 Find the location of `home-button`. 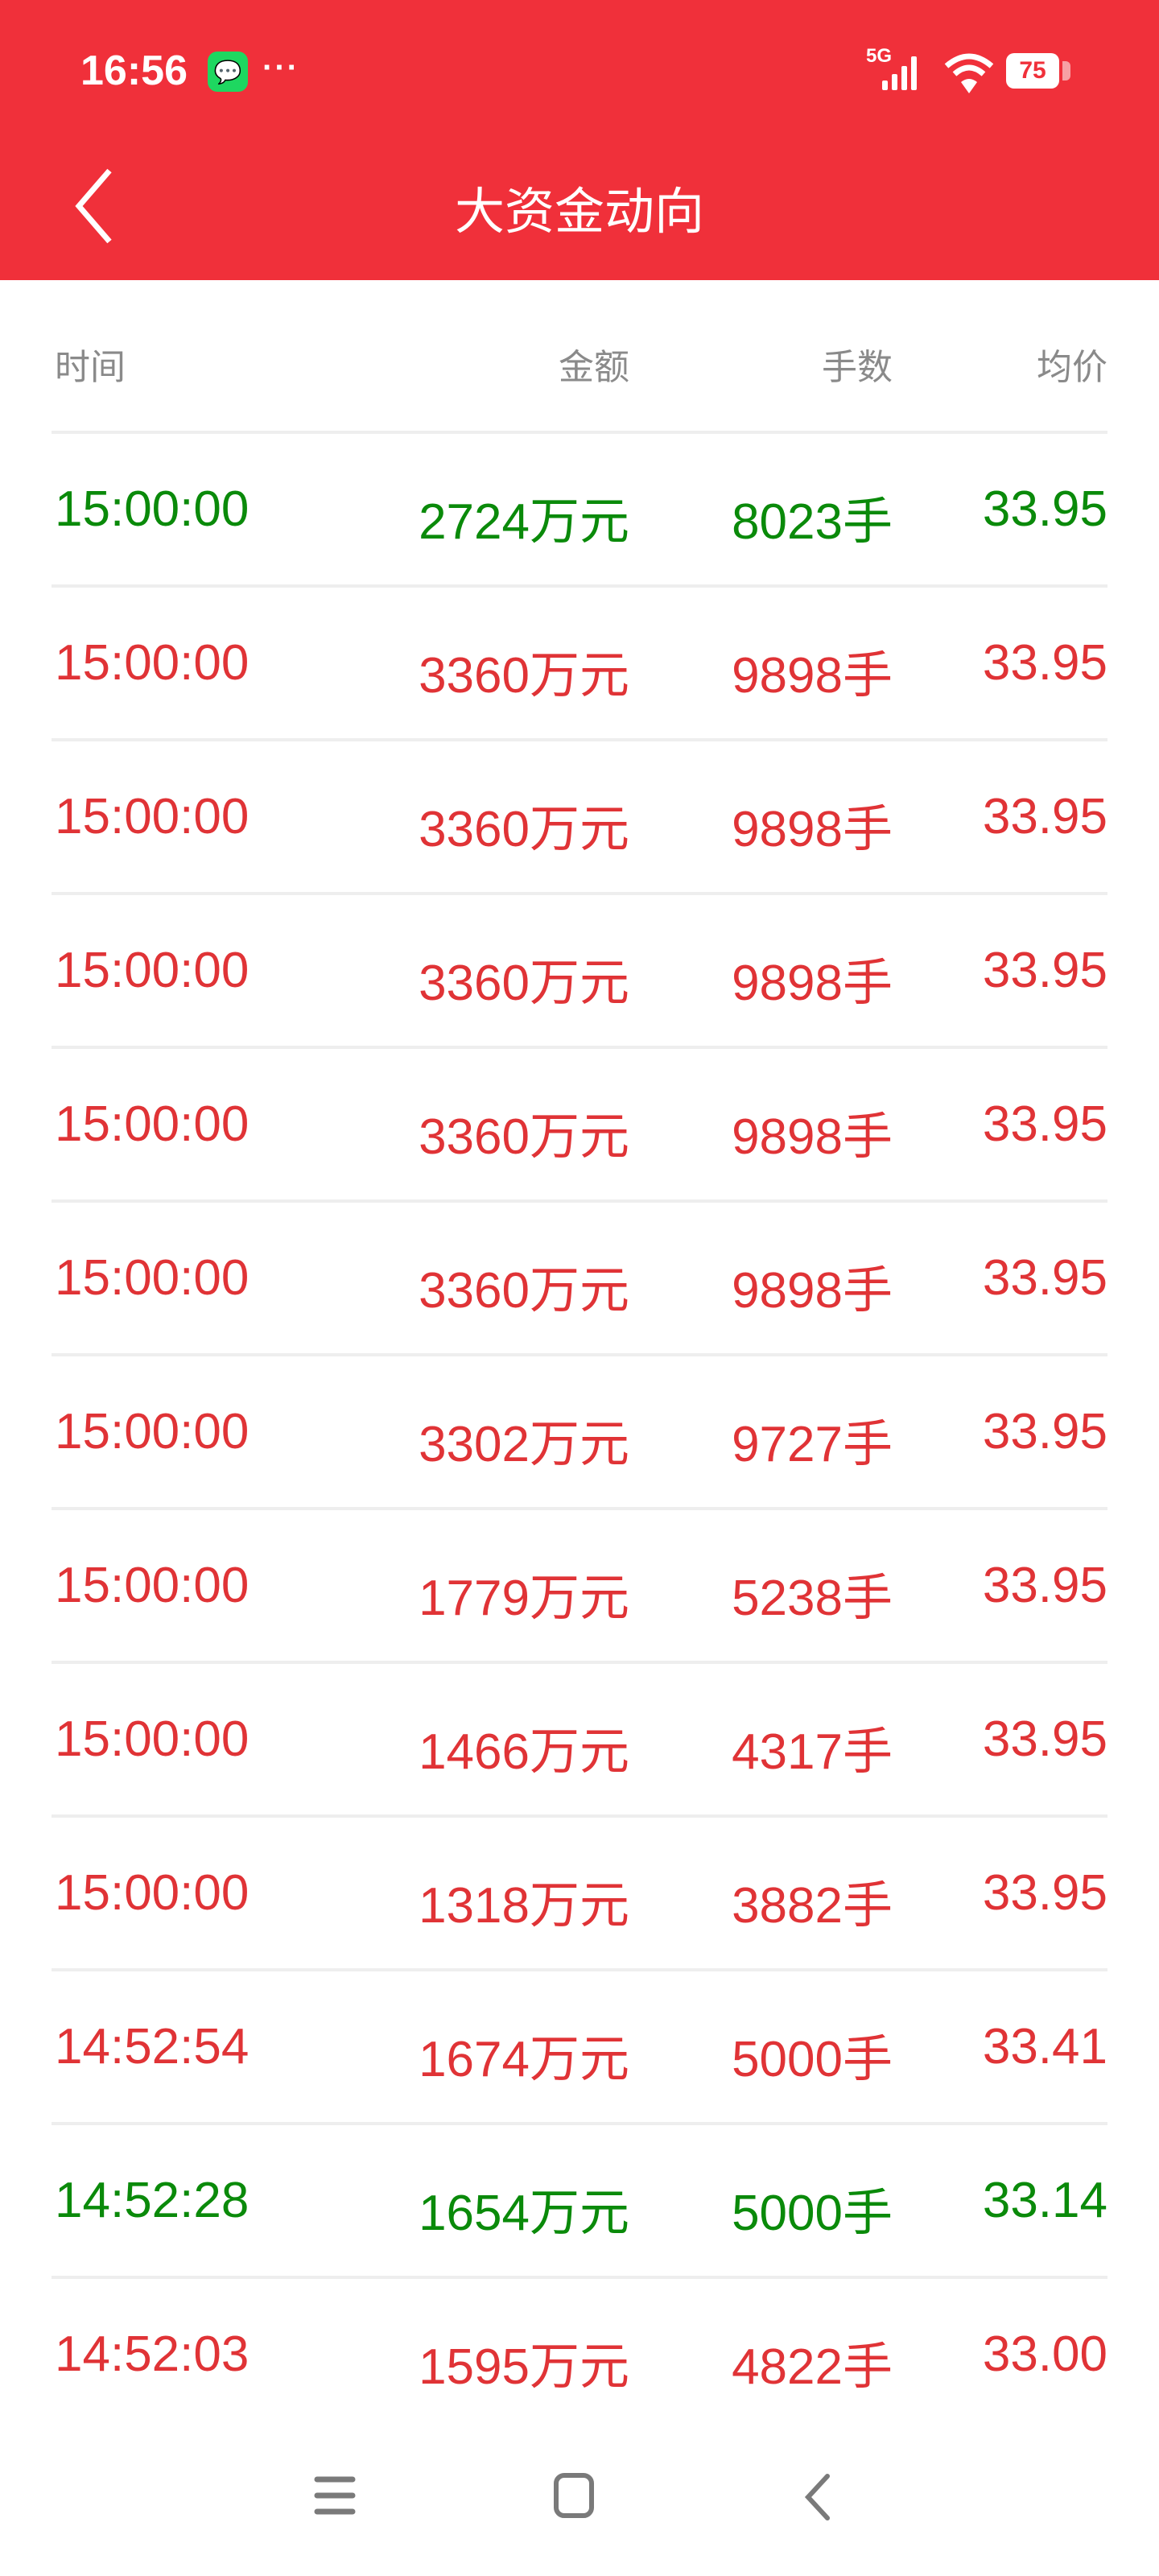

home-button is located at coordinates (574, 2495).